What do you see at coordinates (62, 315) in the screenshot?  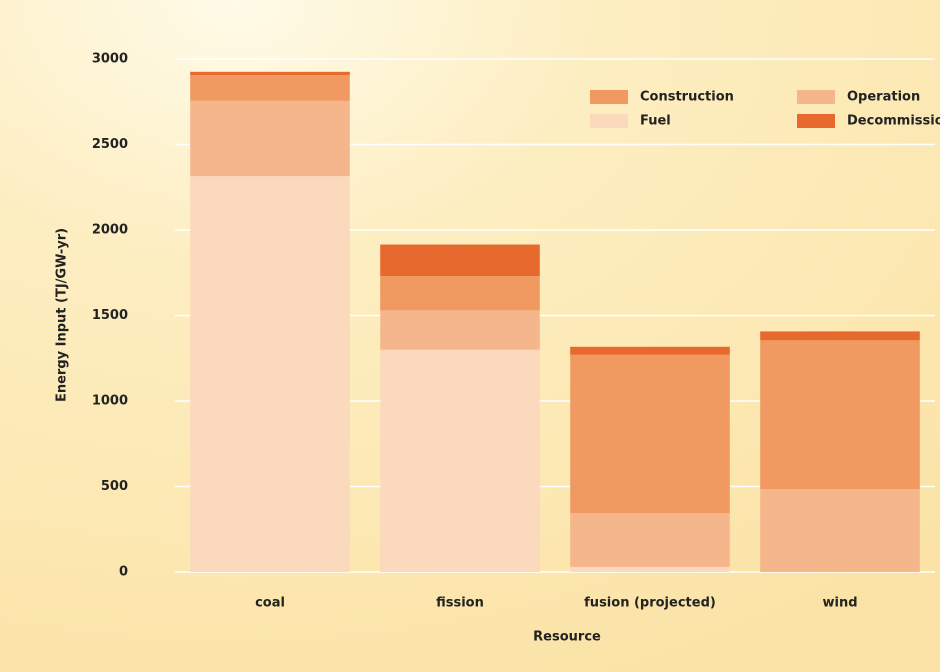 I see `y-axis-label: Energy Input (TJ/GW-yr)` at bounding box center [62, 315].